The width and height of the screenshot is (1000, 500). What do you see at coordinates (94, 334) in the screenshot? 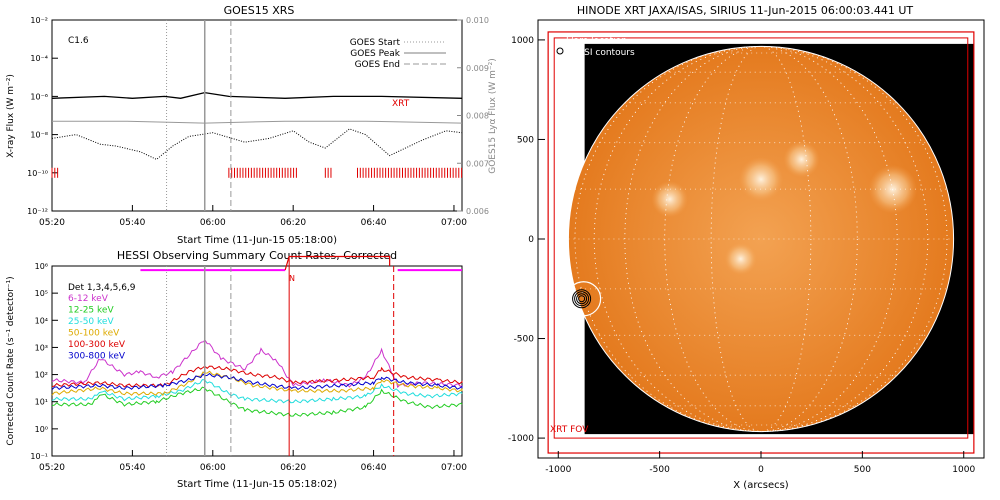
I see `hessi-legend-entry: 50-100 keV` at bounding box center [94, 334].